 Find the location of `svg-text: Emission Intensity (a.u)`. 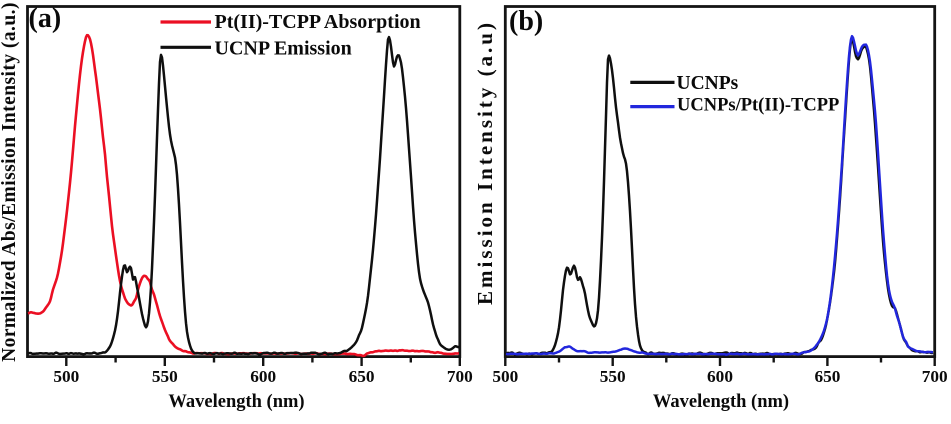

svg-text: Emission Intensity (a.u) is located at coordinates (485, 162).